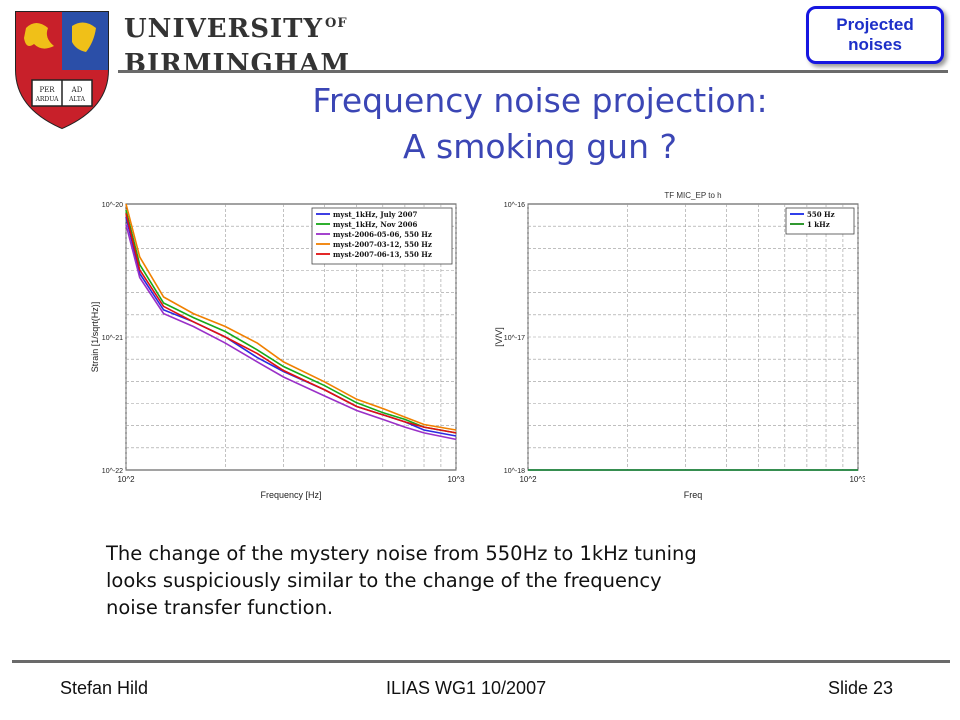 This screenshot has height=720, width=960. Describe the element at coordinates (220, 607) in the screenshot. I see `body-line-3: noise transfer function.` at that location.